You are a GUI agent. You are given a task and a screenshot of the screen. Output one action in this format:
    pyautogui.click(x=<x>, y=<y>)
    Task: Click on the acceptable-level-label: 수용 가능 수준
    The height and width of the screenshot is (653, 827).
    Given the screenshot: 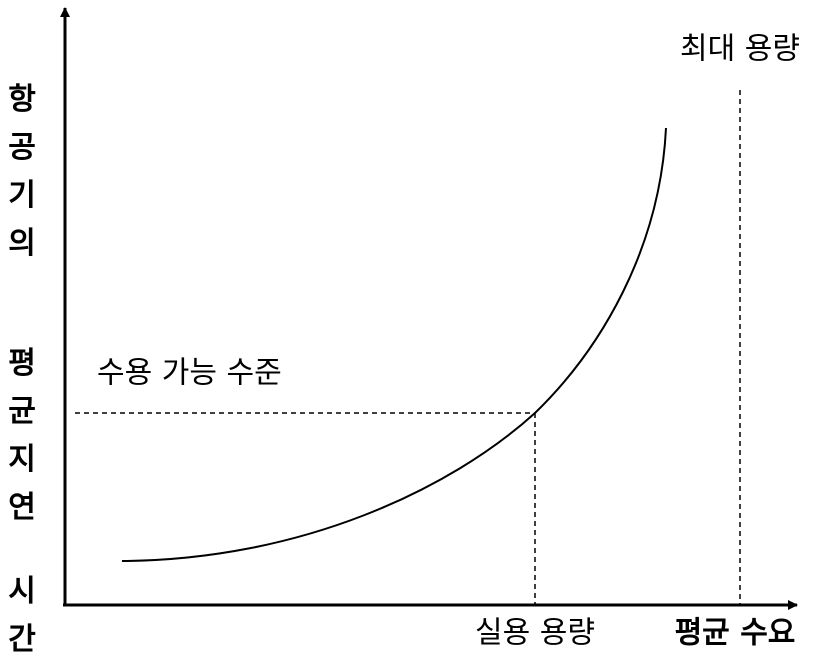 What is the action you would take?
    pyautogui.click(x=189, y=373)
    